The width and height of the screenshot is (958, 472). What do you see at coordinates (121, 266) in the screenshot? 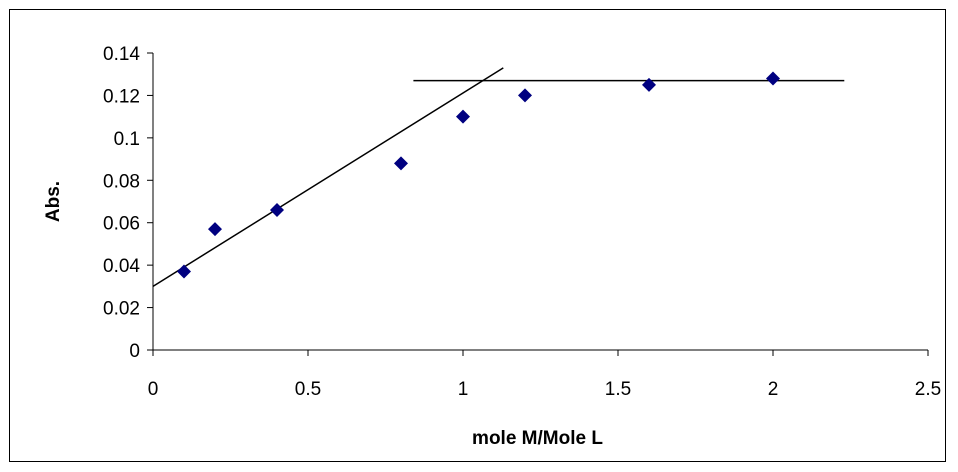
I see `y-tick-label: 0.04` at bounding box center [121, 266].